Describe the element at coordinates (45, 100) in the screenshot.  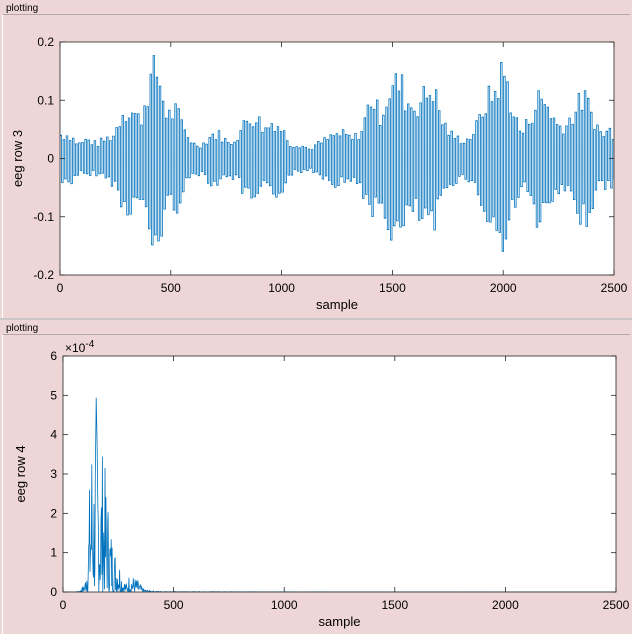
I see `y-tick-label: 0.1` at that location.